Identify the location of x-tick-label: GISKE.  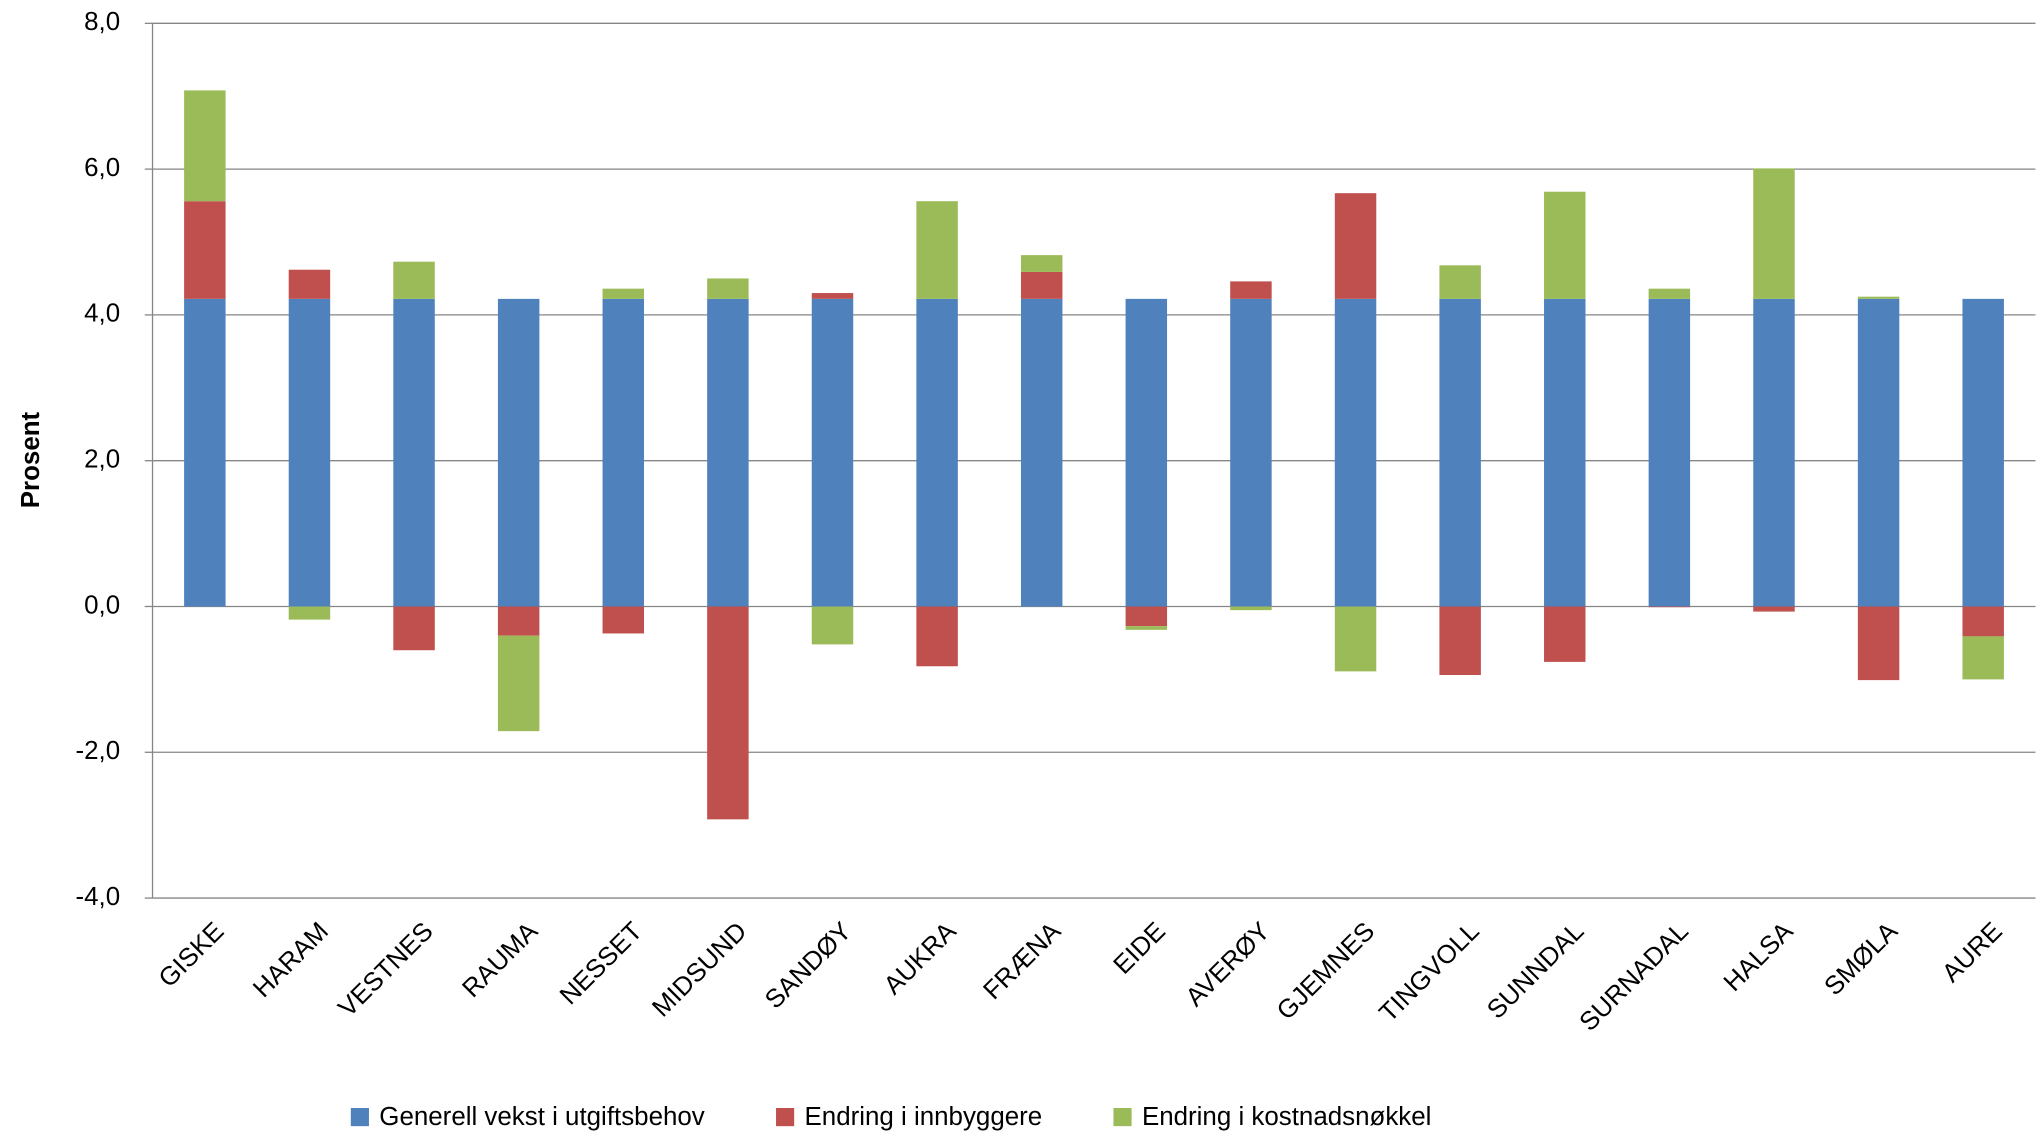
(192, 955).